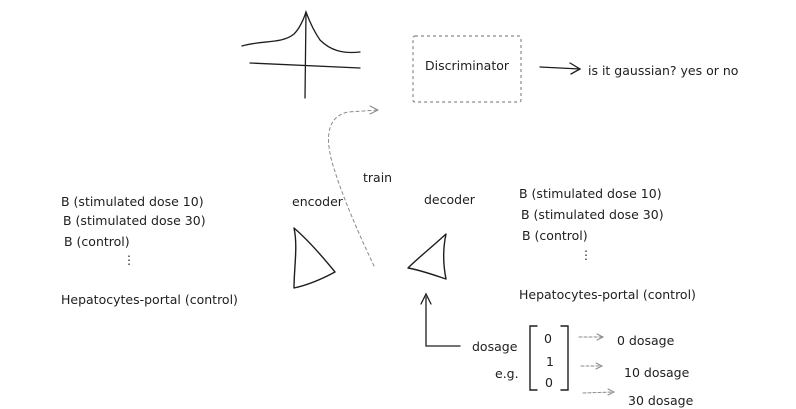  Describe the element at coordinates (550, 361) in the screenshot. I see `dosage-vector-value: 1` at that location.